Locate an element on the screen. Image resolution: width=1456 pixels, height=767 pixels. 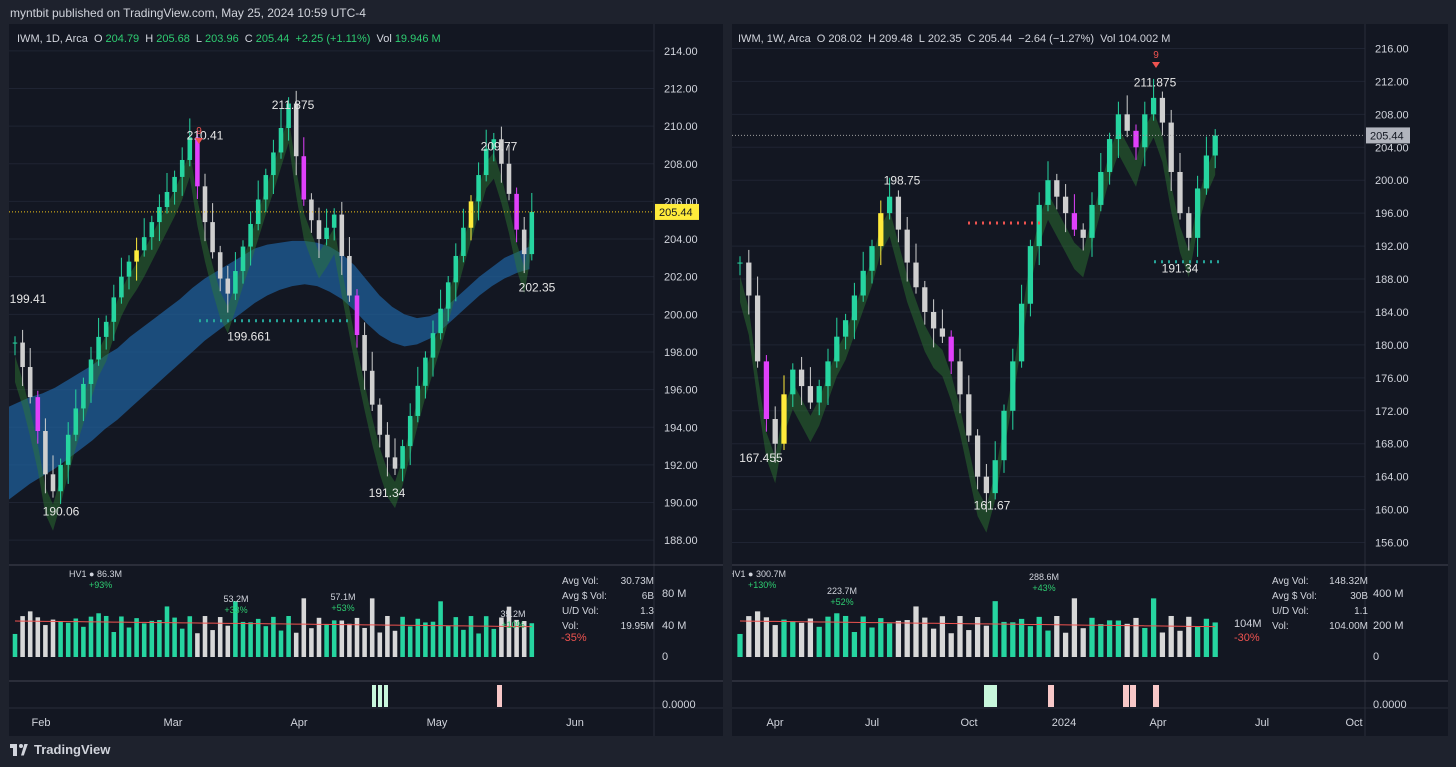
weekly-low: 202.35 is located at coordinates (944, 39).